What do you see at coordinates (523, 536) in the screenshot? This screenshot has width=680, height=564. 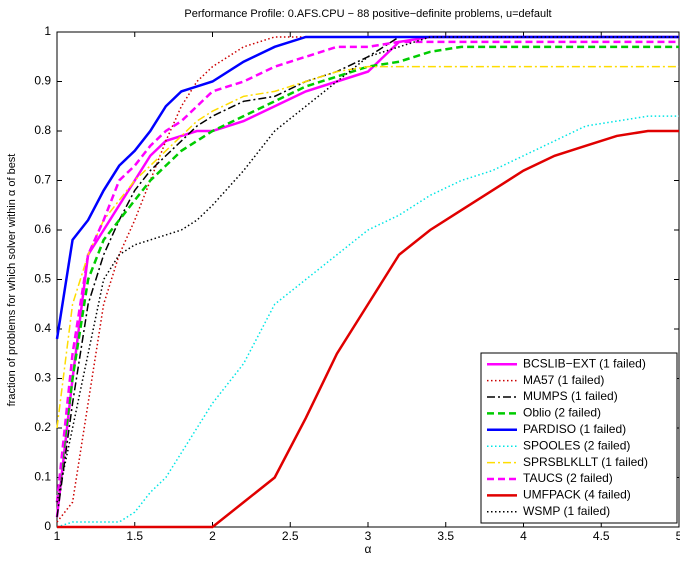 I see `x-tick-label: 4` at bounding box center [523, 536].